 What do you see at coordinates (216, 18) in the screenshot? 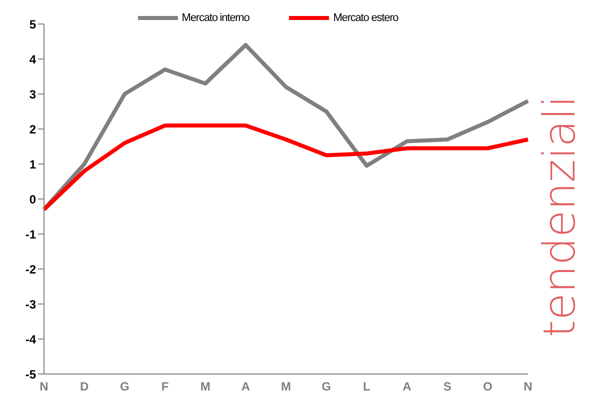
I see `legend-label: Mercato interno` at bounding box center [216, 18].